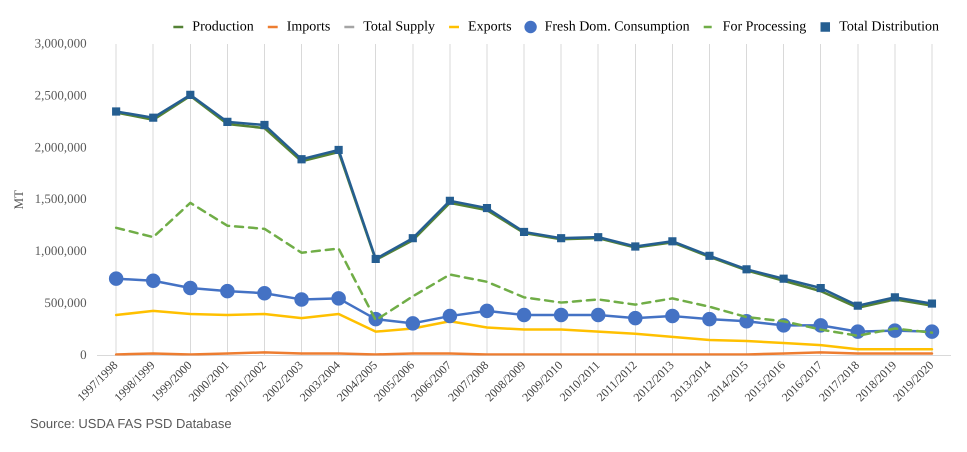  I want to click on legend-label: Total Distribution, so click(889, 27).